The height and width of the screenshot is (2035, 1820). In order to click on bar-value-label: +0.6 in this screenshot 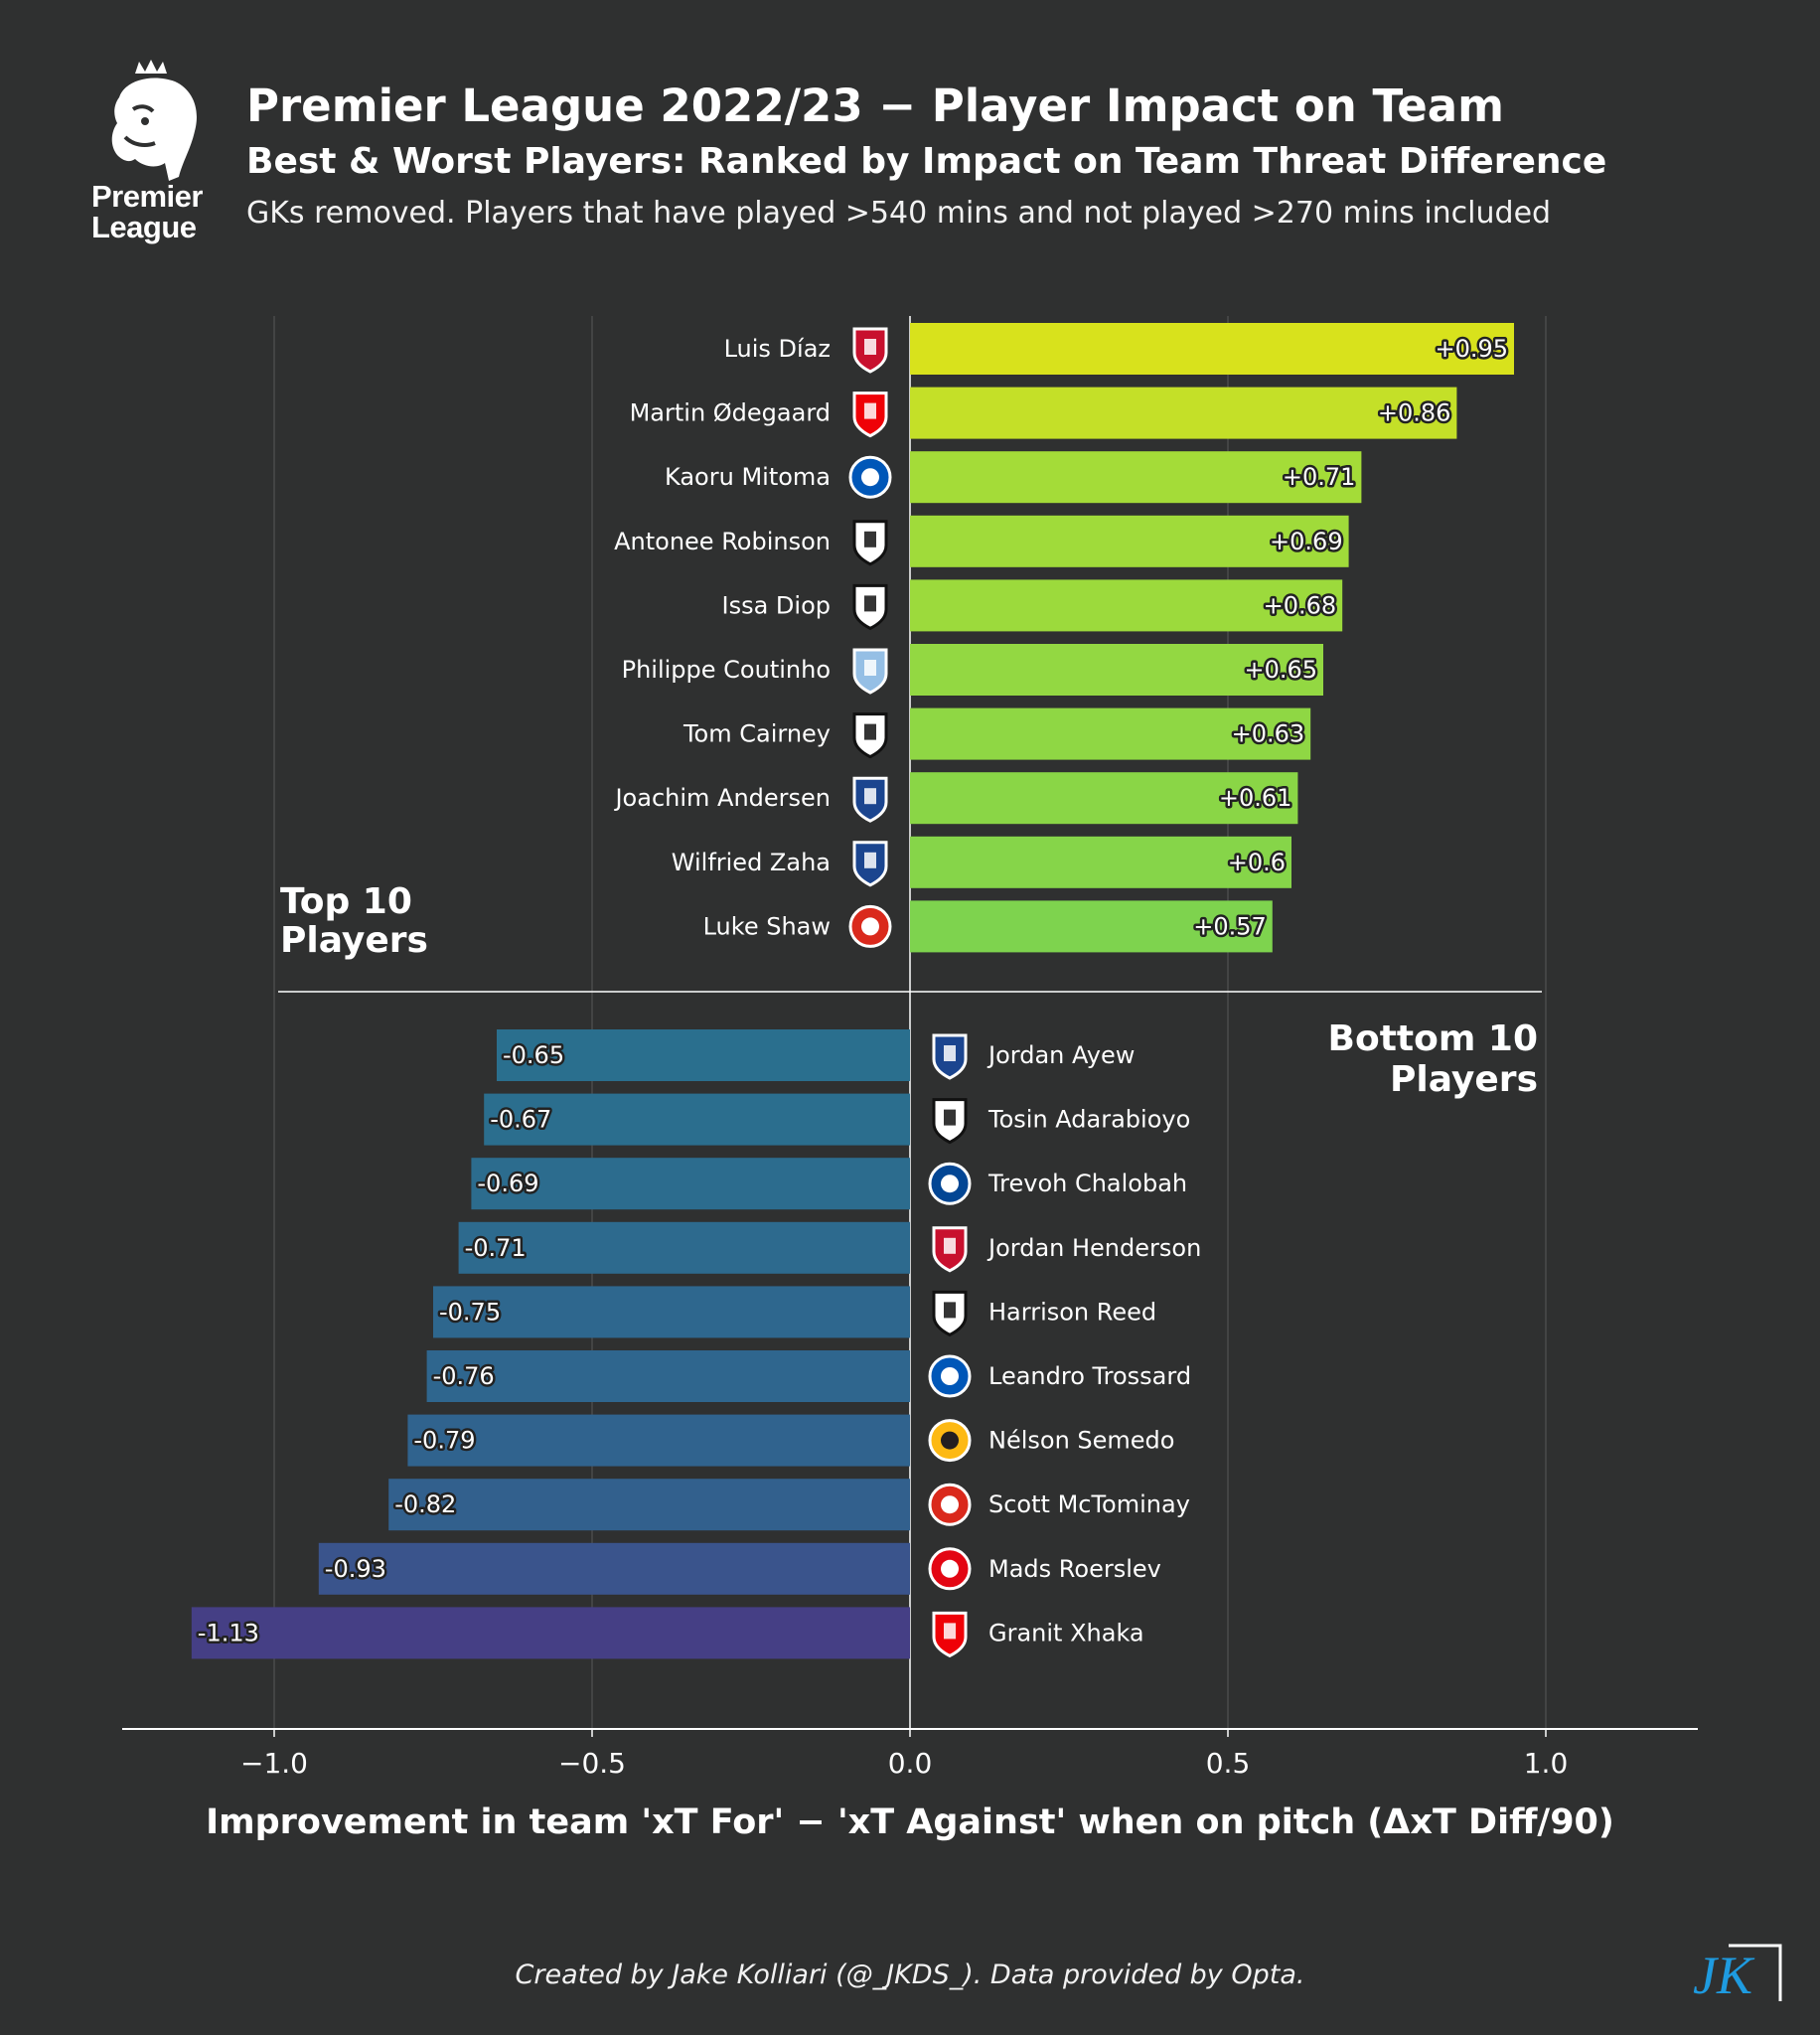, I will do `click(1257, 862)`.